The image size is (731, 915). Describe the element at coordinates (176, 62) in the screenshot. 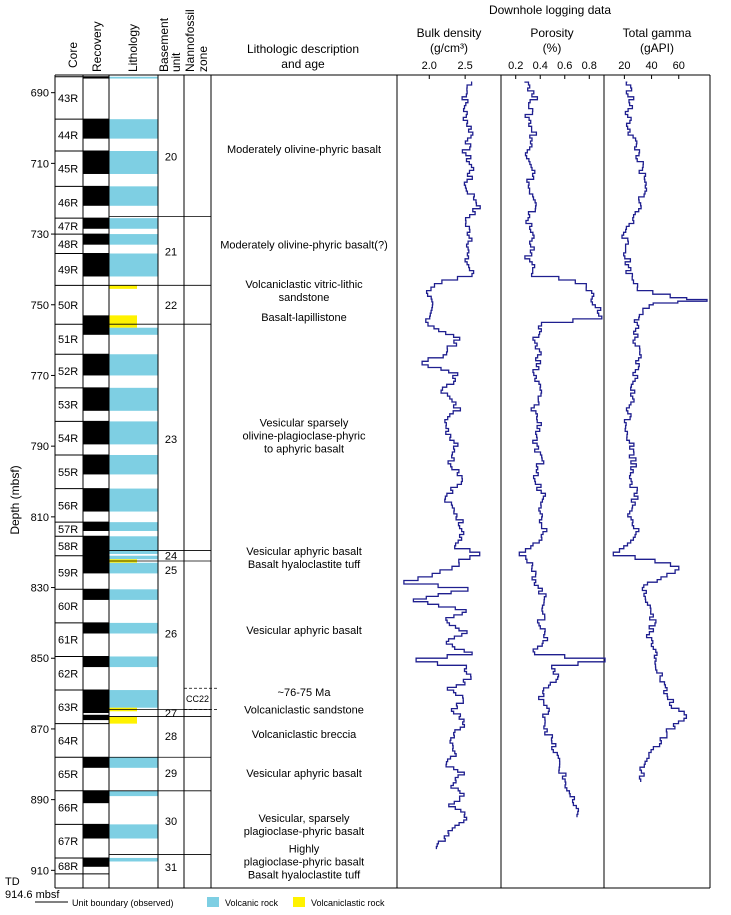

I see `basement-unit-header-2: unit` at that location.